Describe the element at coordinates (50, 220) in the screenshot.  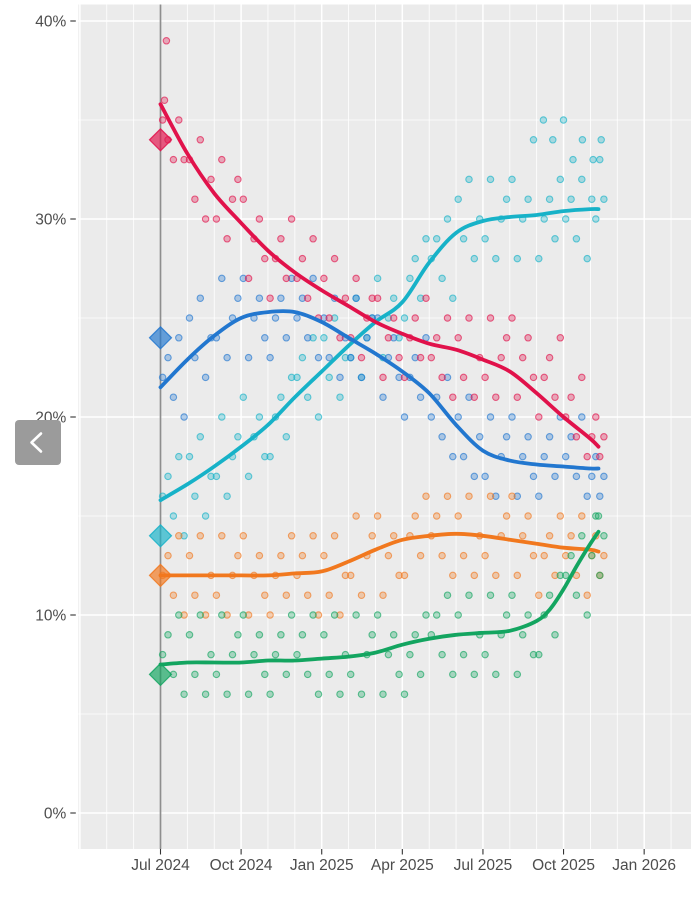
I see `y-tick-label: 30%` at that location.